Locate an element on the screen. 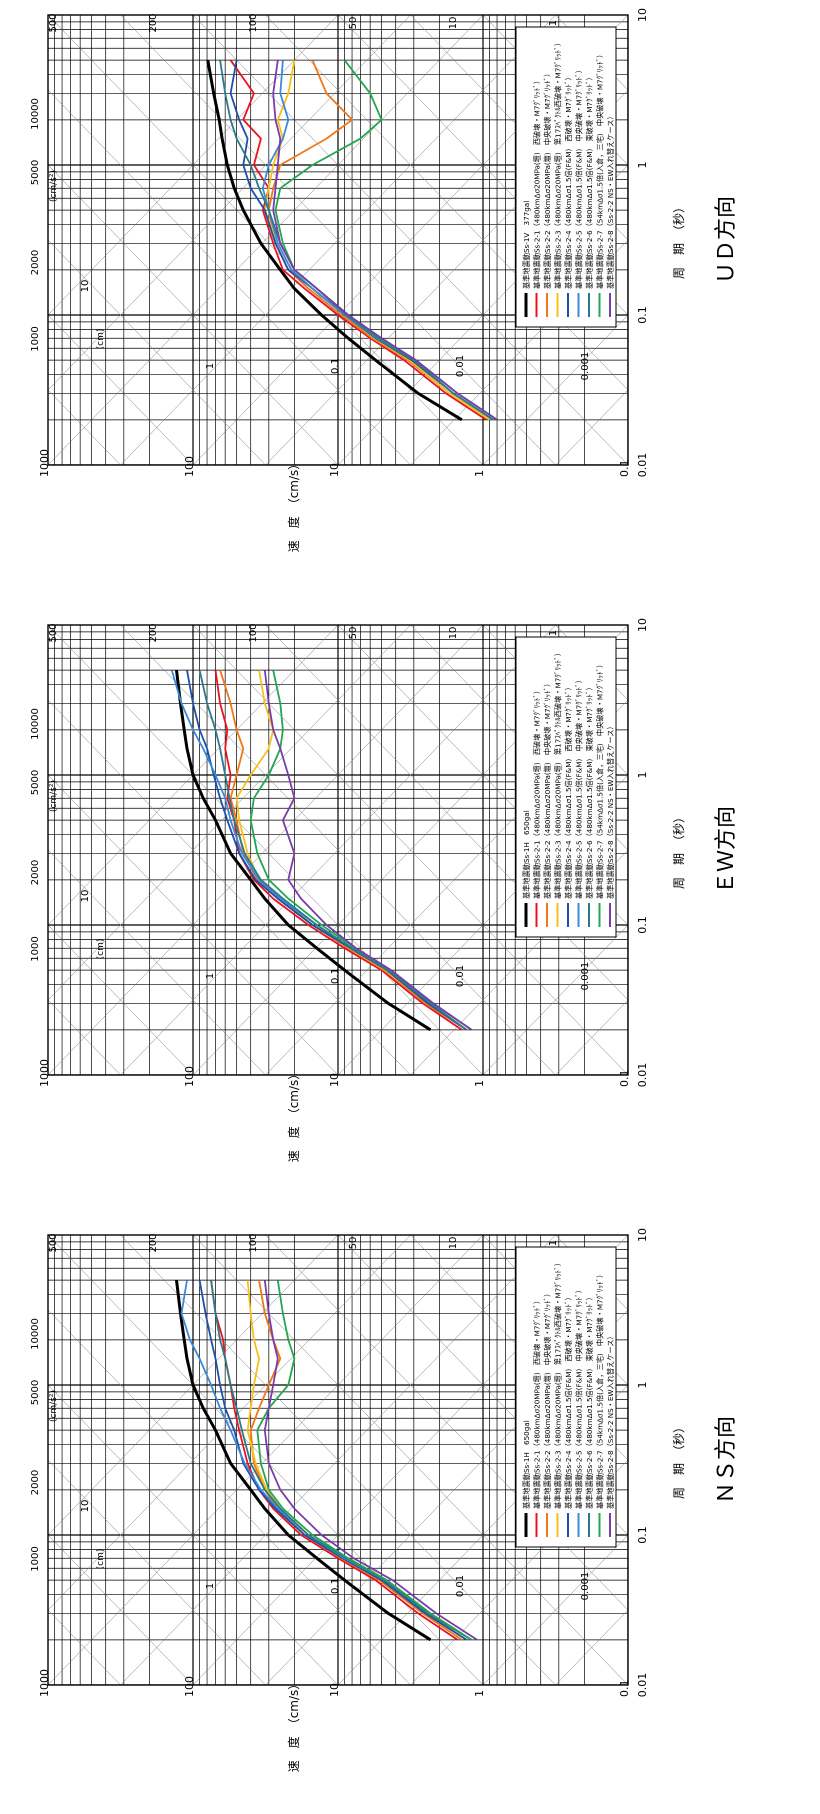  top-tick-label: 500 is located at coordinates (53, 1242).